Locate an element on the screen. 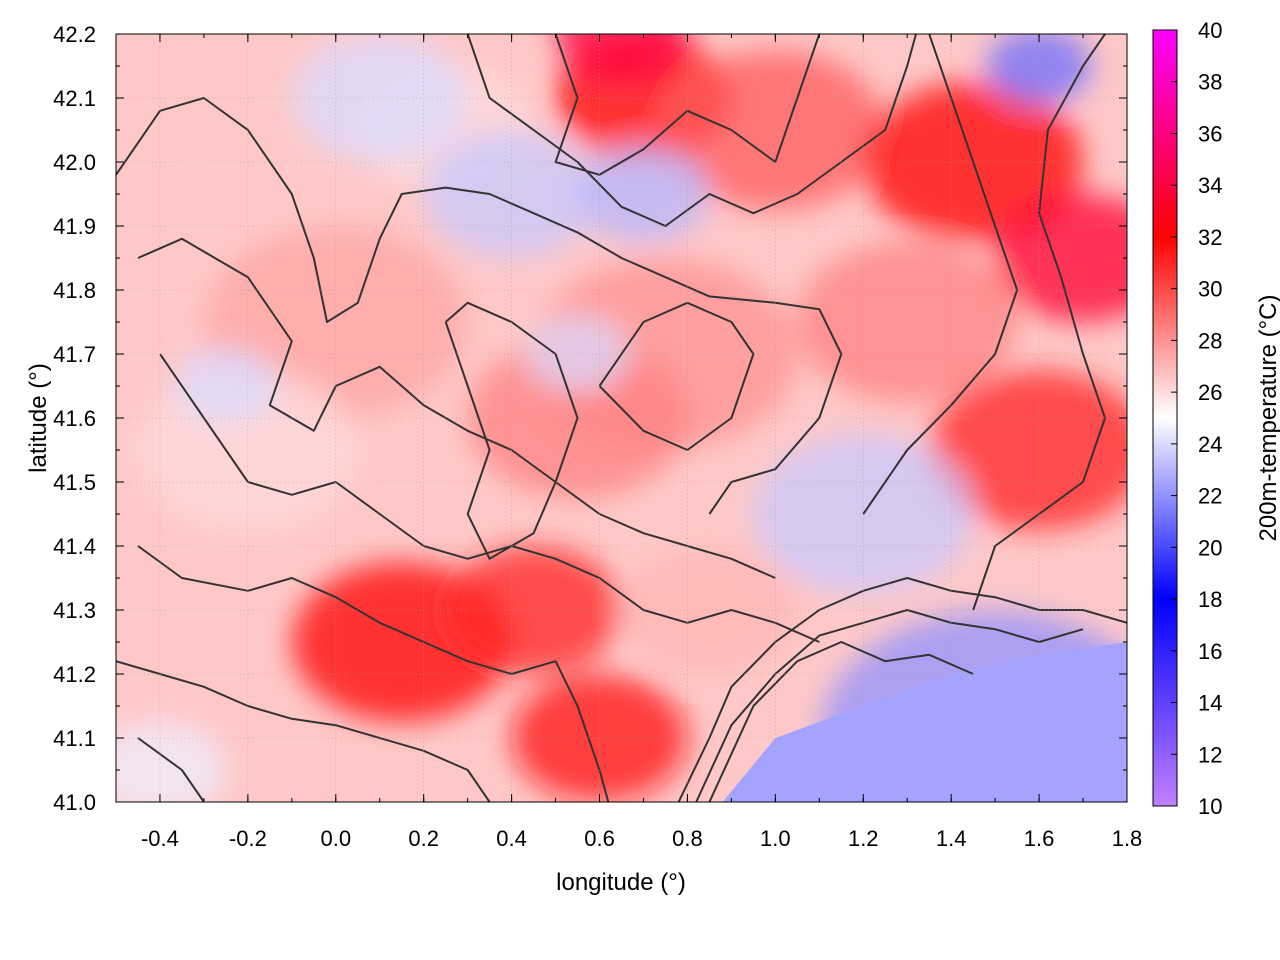 This screenshot has height=960, width=1280. y-tick-label: 41.7 is located at coordinates (74, 354).